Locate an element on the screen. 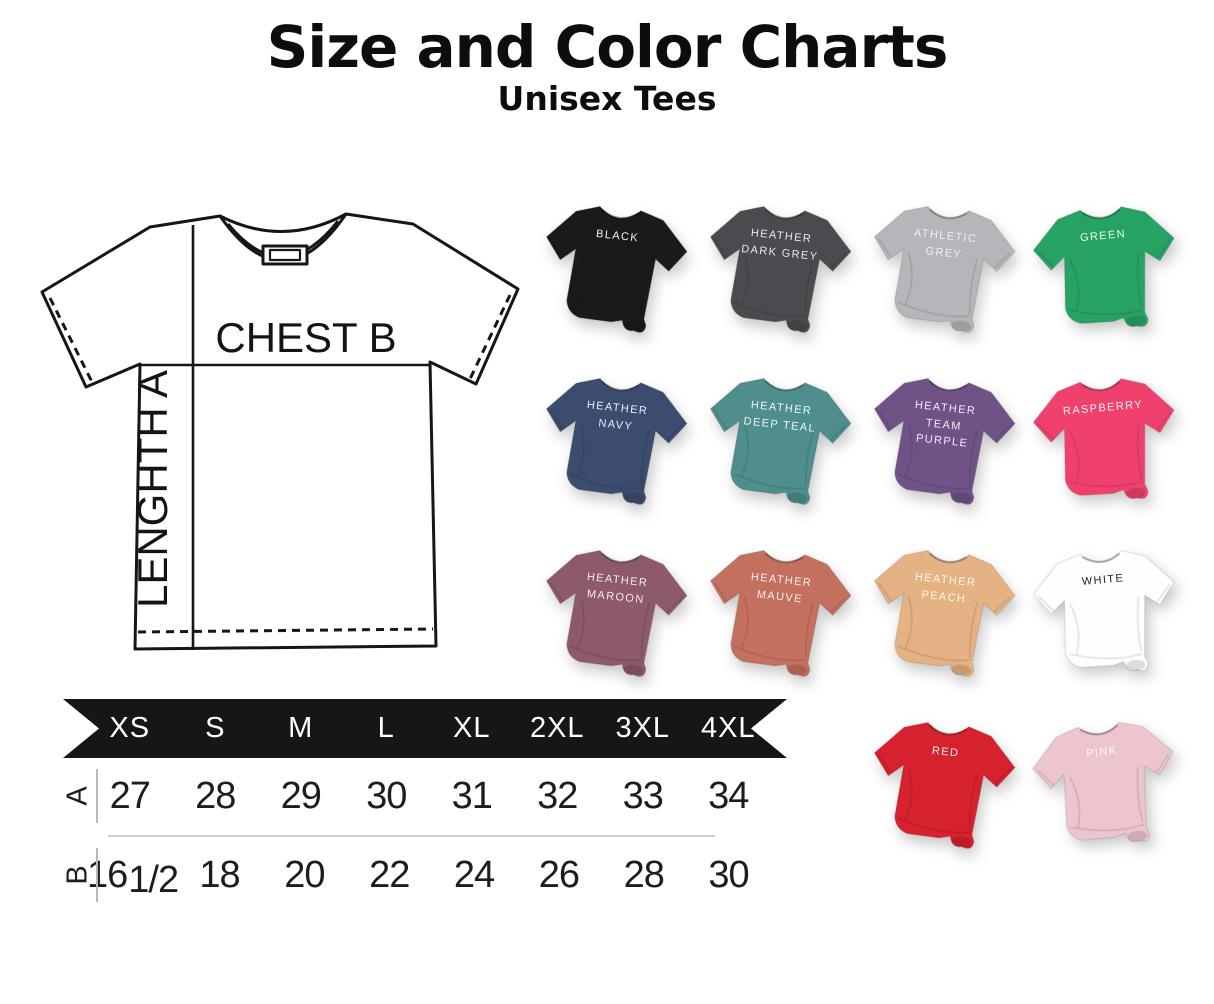 The height and width of the screenshot is (1004, 1214). row-b-label: B is located at coordinates (77, 875).